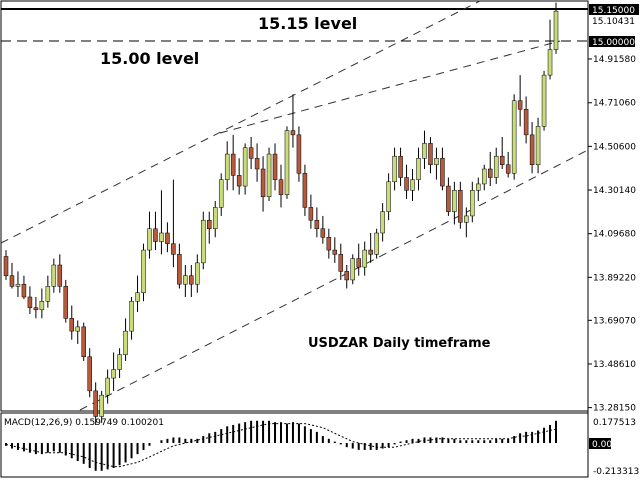 The width and height of the screenshot is (640, 485). Describe the element at coordinates (616, 472) in the screenshot. I see `macd-bottom-label: -0.213313` at that location.